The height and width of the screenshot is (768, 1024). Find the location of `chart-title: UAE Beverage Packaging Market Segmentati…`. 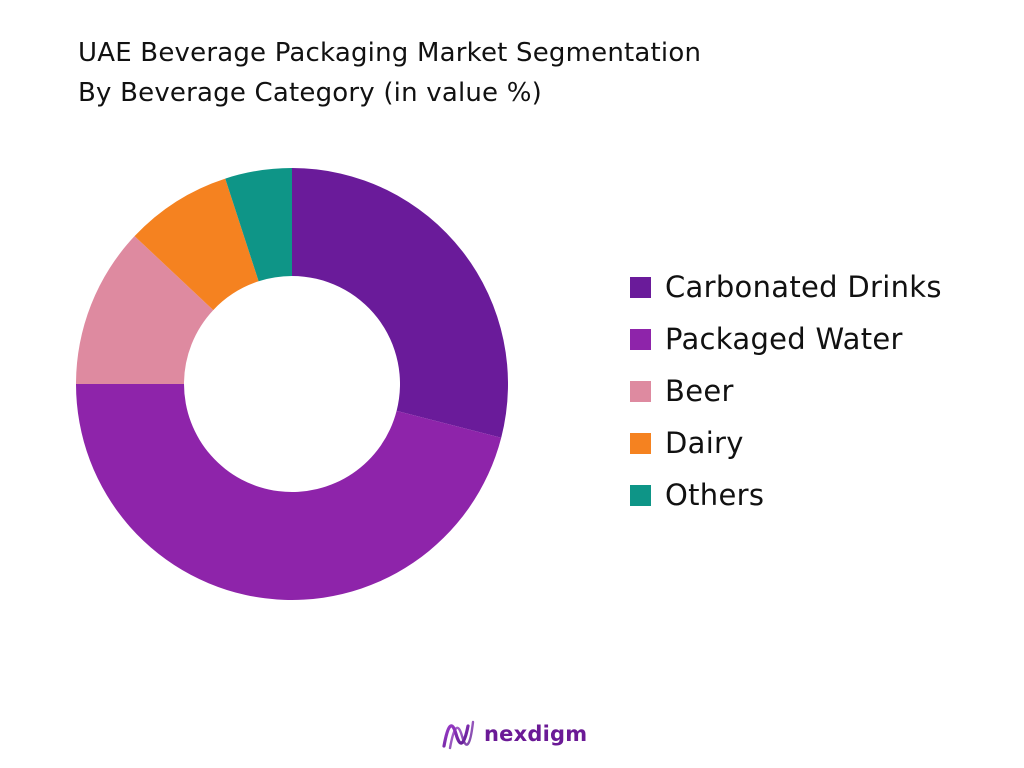

chart-title: UAE Beverage Packaging Market Segmentati… is located at coordinates (390, 53).